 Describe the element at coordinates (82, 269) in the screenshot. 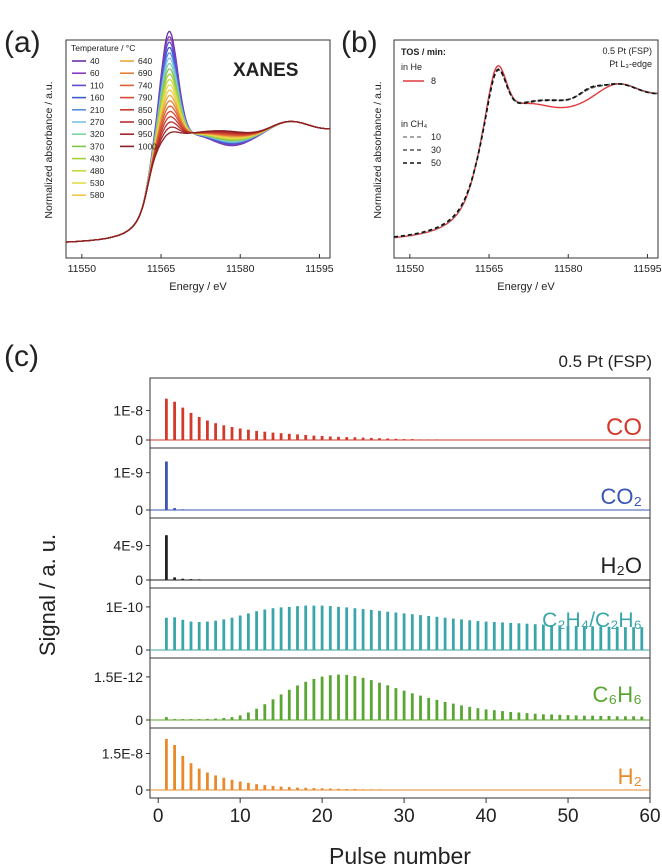

I see `panel-a-x-tick-label: 11550` at that location.